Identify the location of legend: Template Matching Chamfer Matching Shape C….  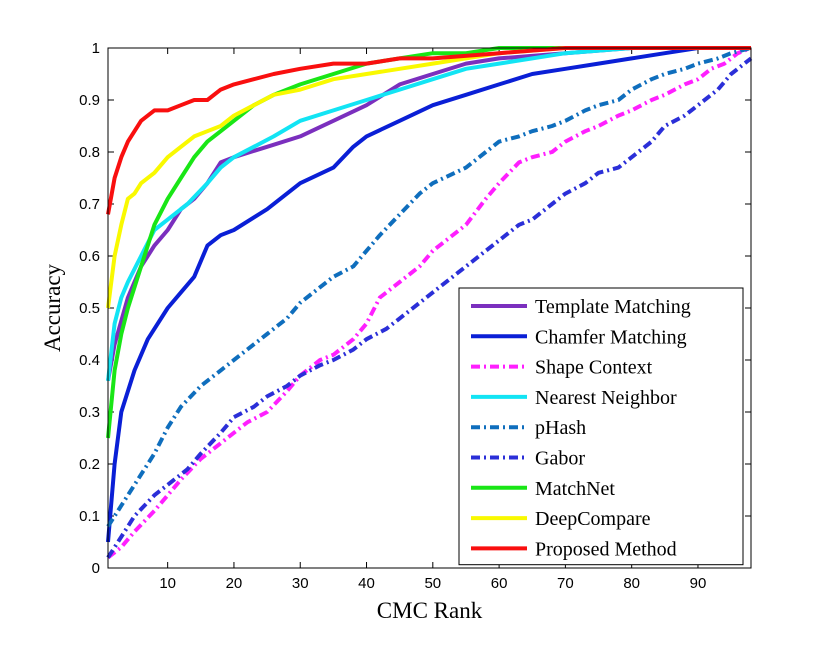
(601, 426).